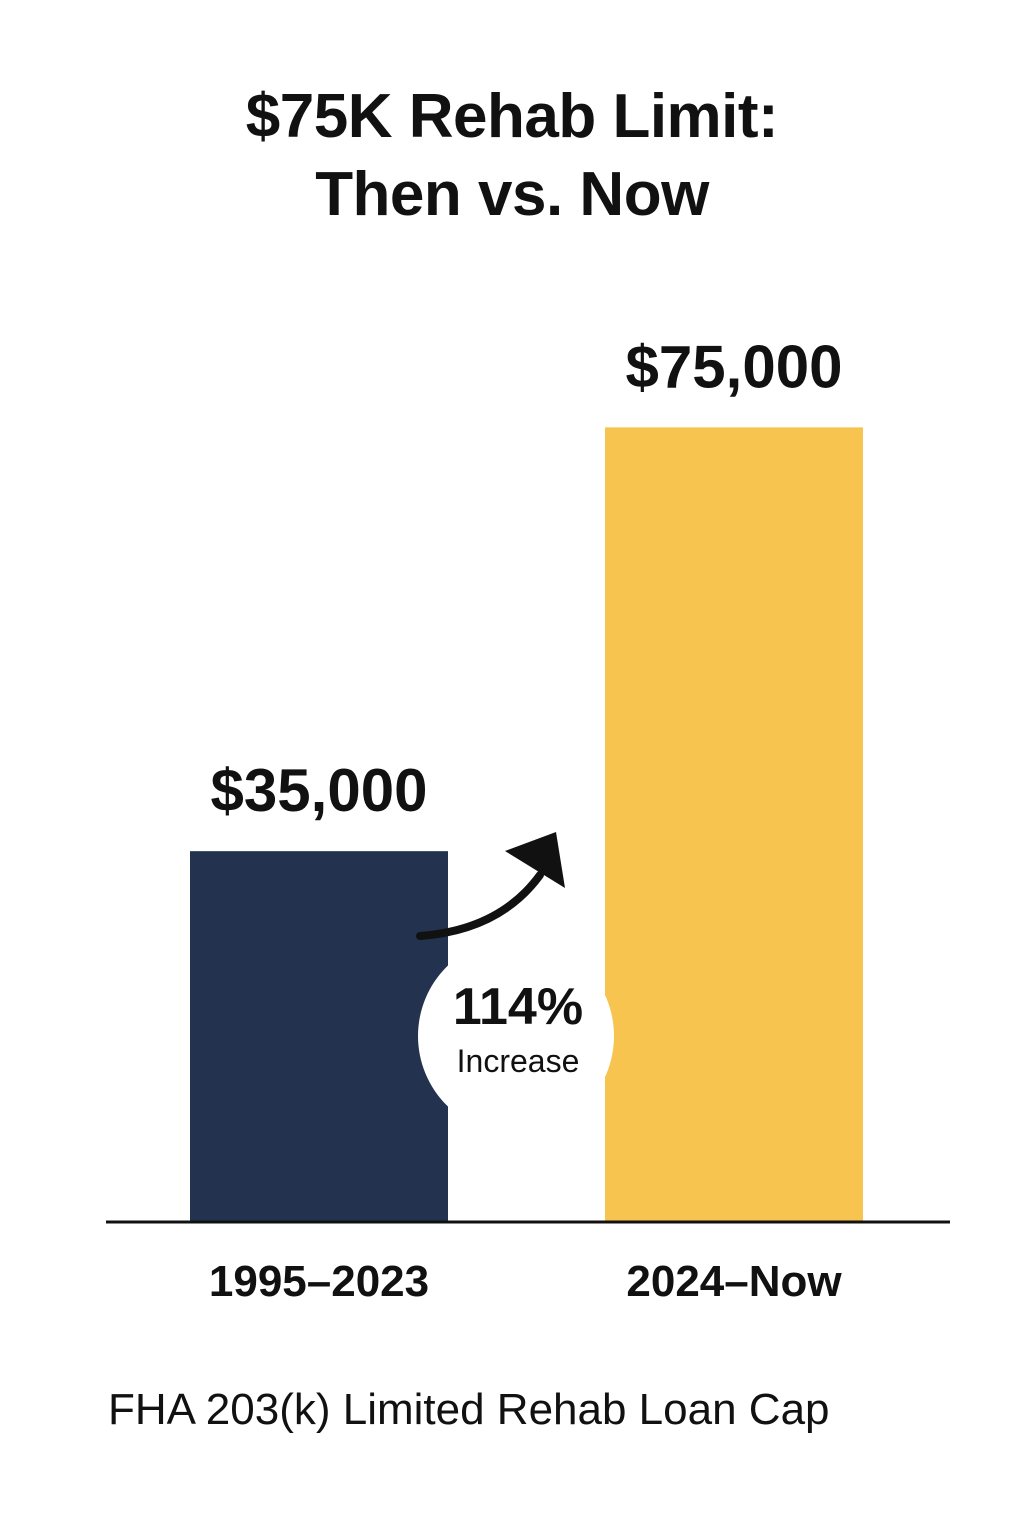  I want to click on chart-footnote: FHA 203(k) Limited Rehab Loan Cap, so click(469, 1409).